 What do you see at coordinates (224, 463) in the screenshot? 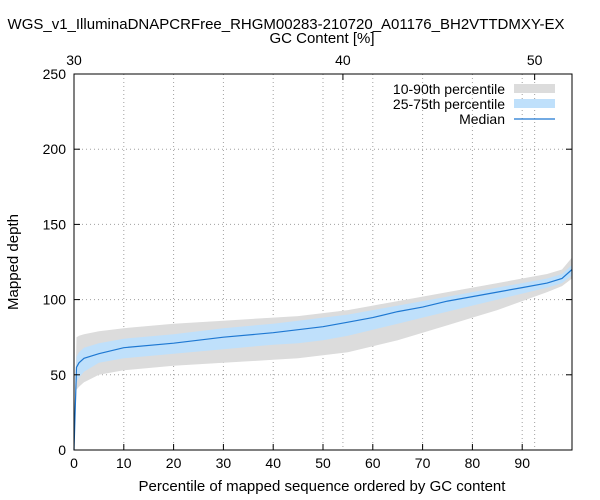
I see `x-tick-label: 30` at bounding box center [224, 463].